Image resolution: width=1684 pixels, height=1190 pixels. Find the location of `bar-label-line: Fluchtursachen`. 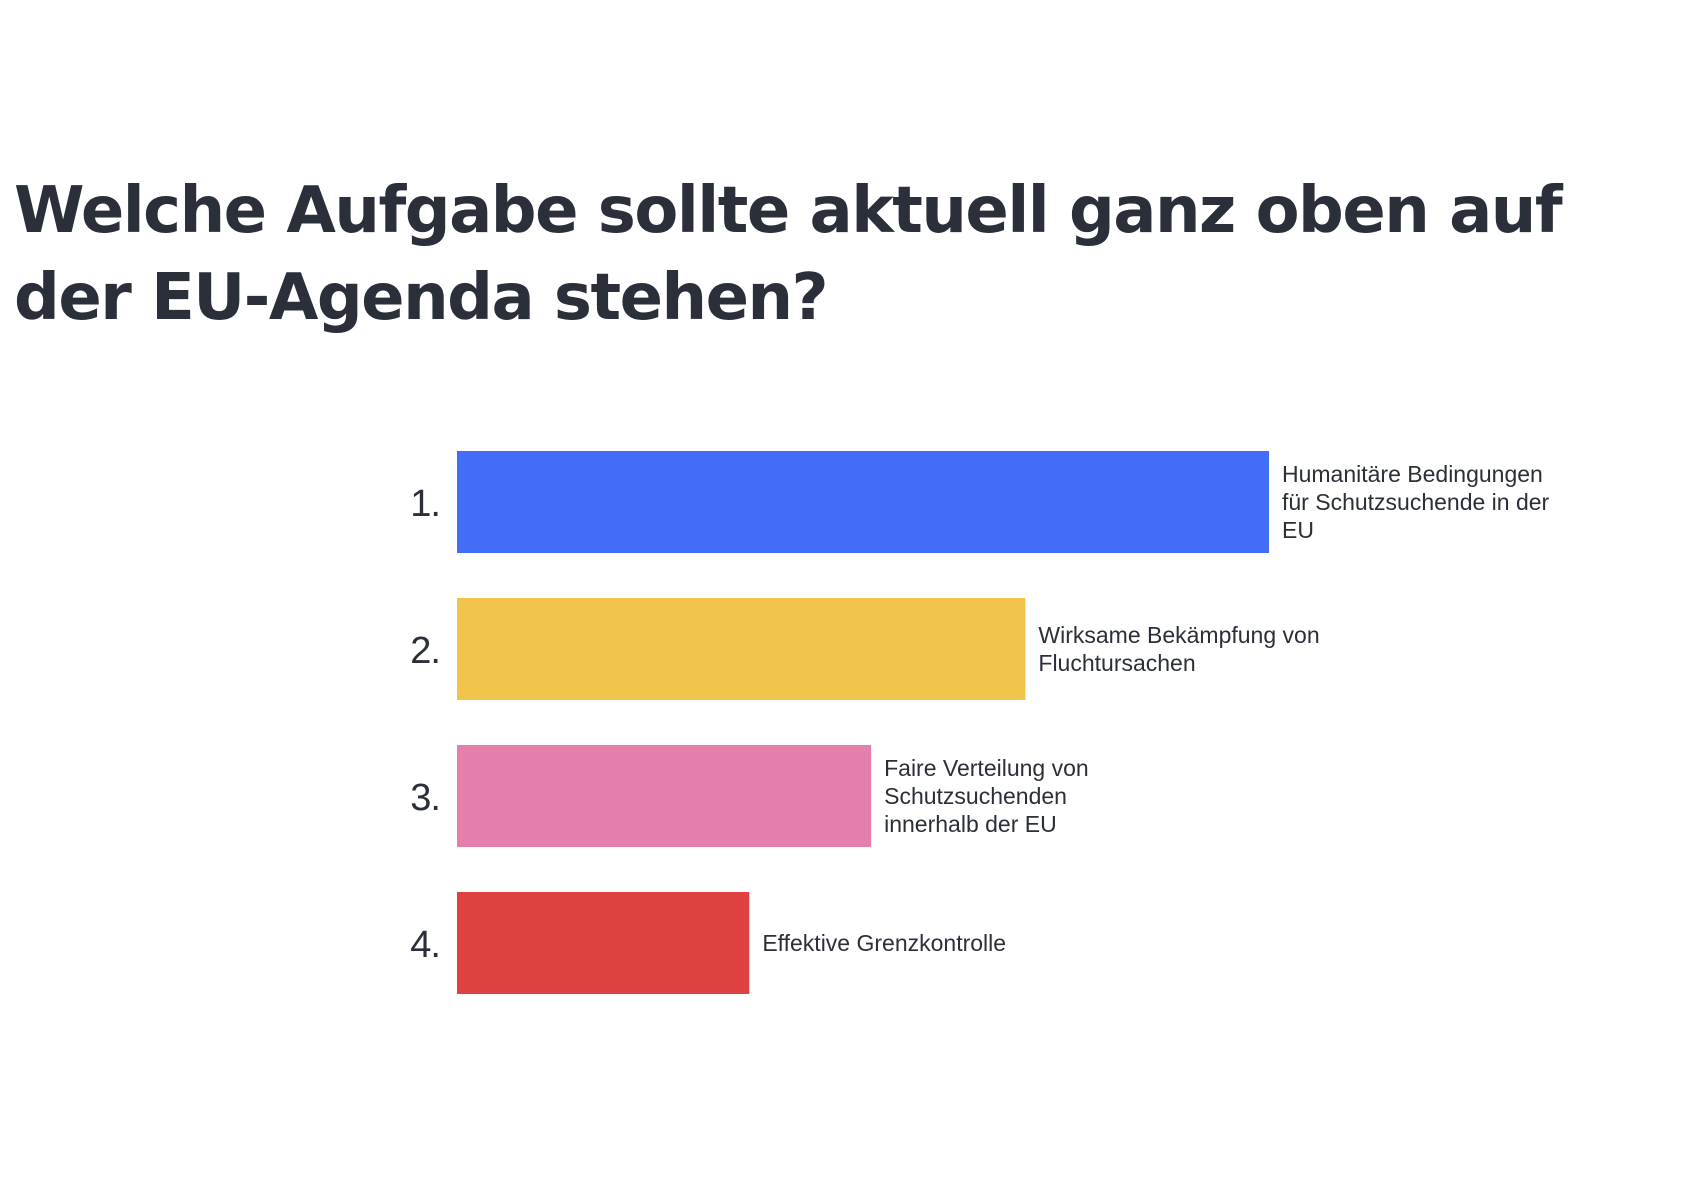

bar-label-line: Fluchtursachen is located at coordinates (1116, 663).